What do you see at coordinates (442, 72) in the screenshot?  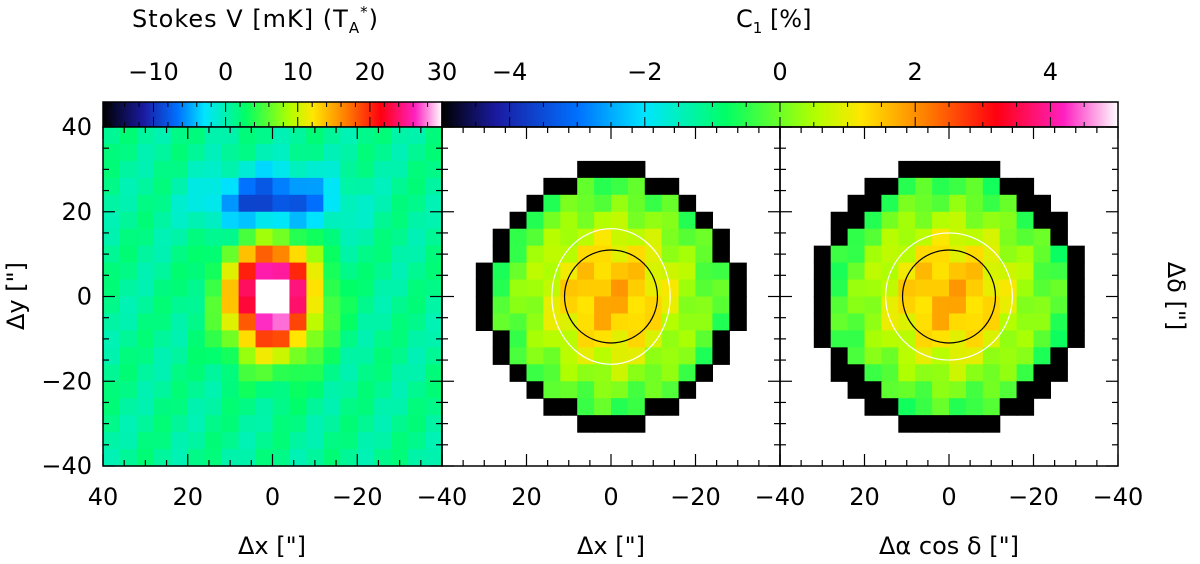 I see `colorbar-tick-label: 30` at bounding box center [442, 72].